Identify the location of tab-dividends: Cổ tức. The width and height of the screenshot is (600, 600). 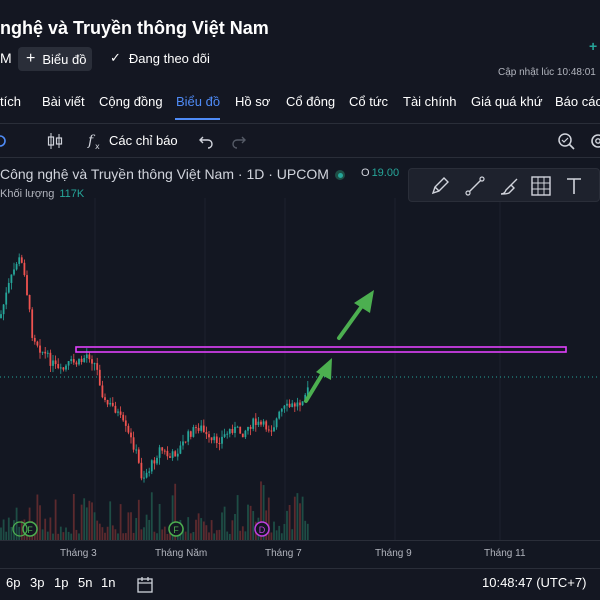
(369, 101).